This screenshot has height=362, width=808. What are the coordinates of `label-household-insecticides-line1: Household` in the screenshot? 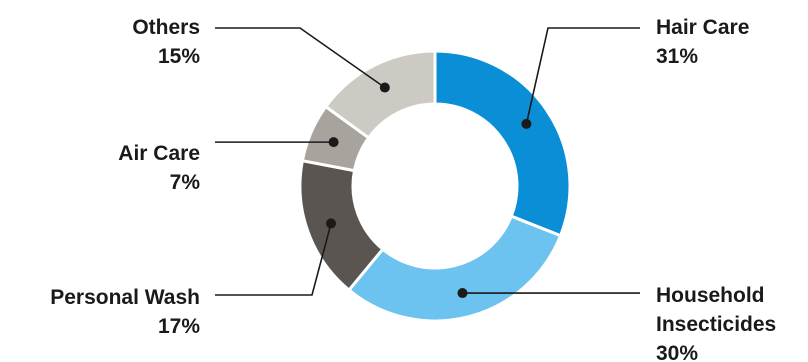 It's located at (710, 295).